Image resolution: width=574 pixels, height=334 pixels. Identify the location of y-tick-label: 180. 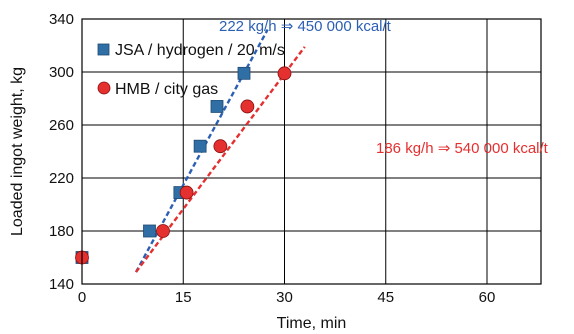
(61, 231).